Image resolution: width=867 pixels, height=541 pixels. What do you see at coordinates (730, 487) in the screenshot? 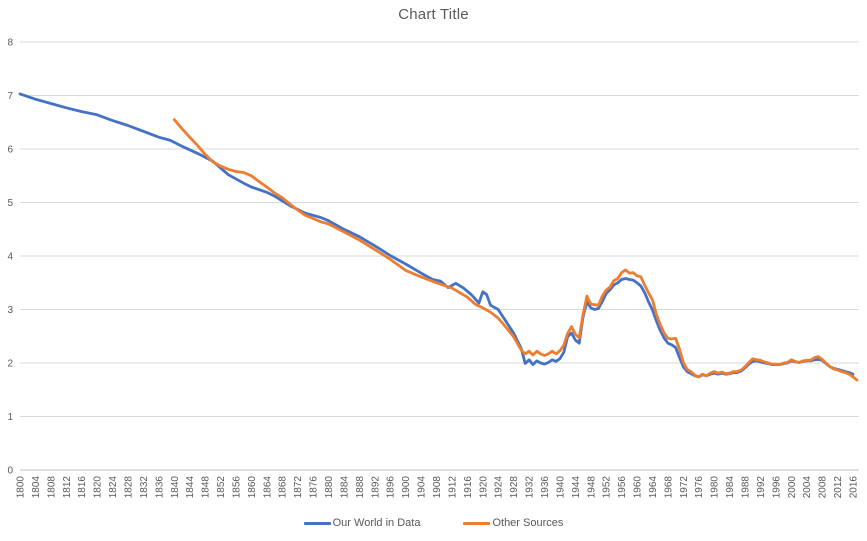
I see `x-tick-label: 1984` at bounding box center [730, 487].